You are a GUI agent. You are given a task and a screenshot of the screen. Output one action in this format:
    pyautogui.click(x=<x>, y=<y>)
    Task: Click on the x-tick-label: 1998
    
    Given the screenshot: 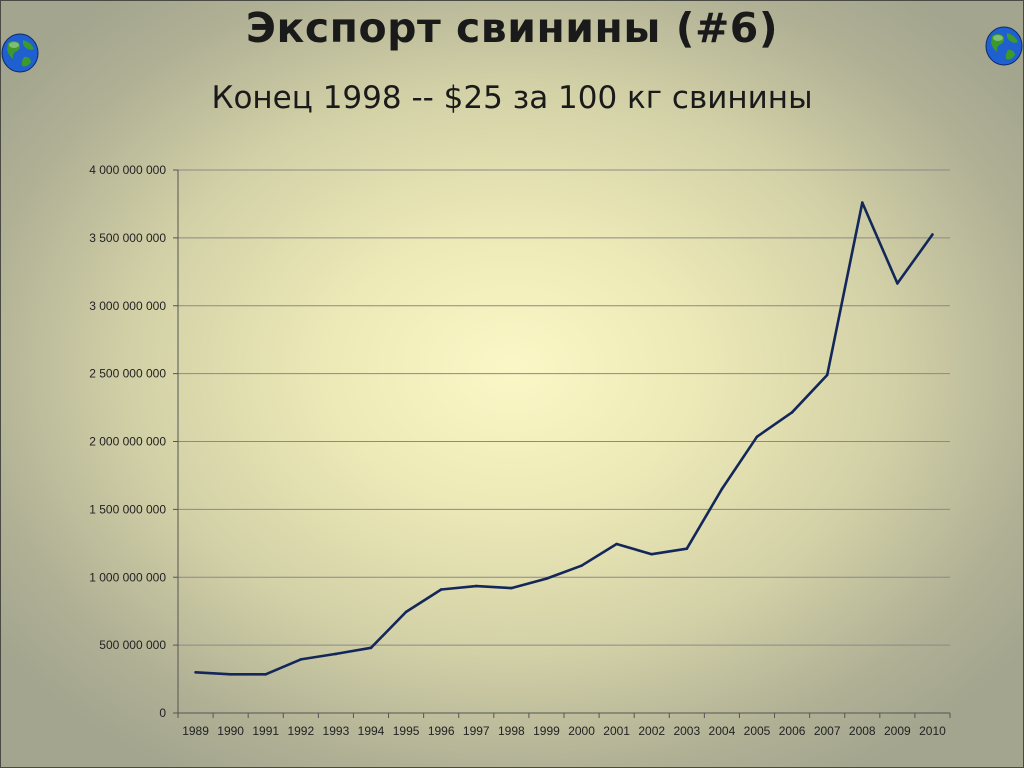 What is the action you would take?
    pyautogui.click(x=511, y=731)
    